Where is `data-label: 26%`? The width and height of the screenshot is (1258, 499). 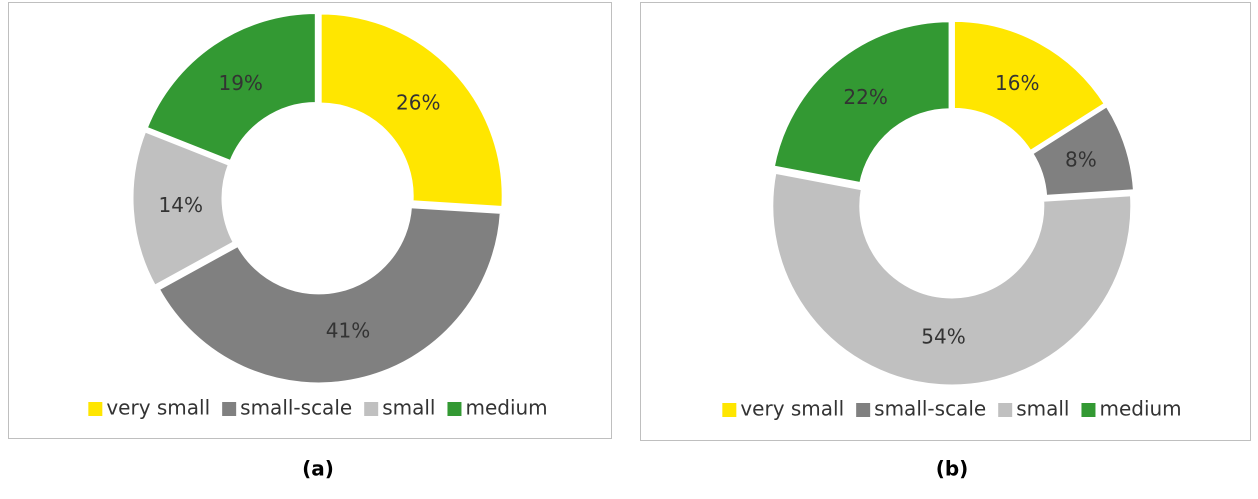
data-label: 26% is located at coordinates (418, 102).